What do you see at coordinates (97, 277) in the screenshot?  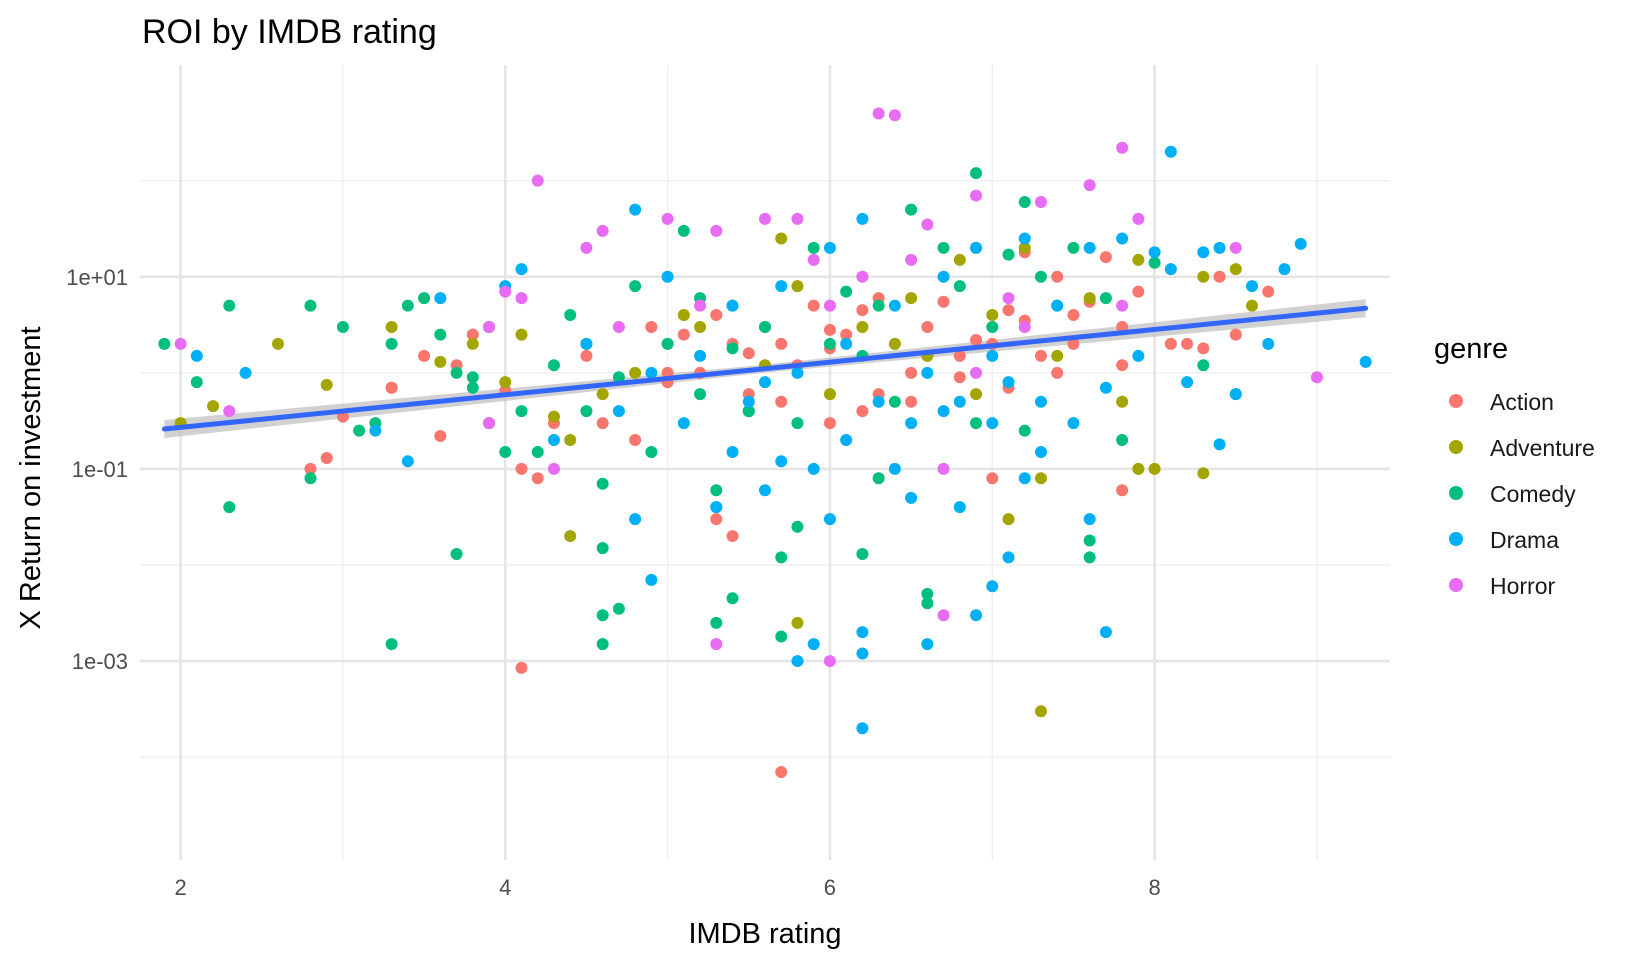 I see `y-tick-label: 1e+01` at bounding box center [97, 277].